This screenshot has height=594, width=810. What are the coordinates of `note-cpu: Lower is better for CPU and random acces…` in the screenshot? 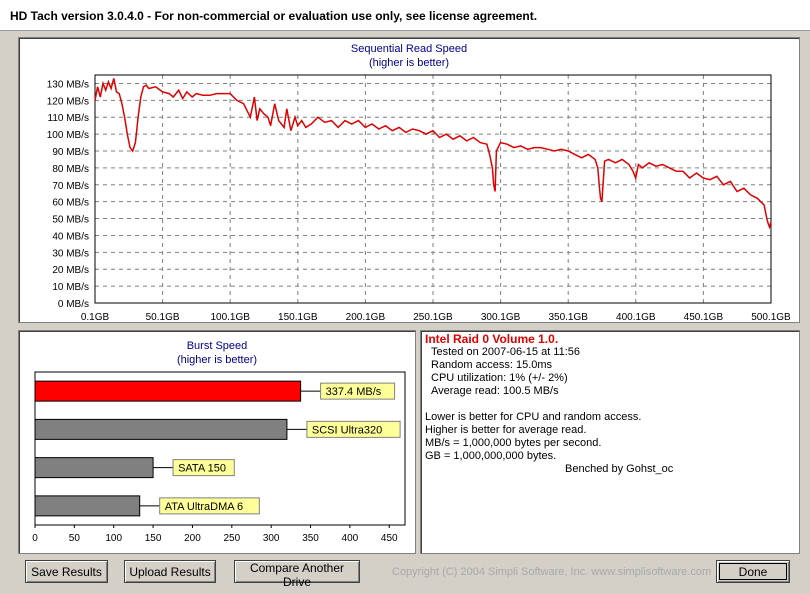 It's located at (533, 417).